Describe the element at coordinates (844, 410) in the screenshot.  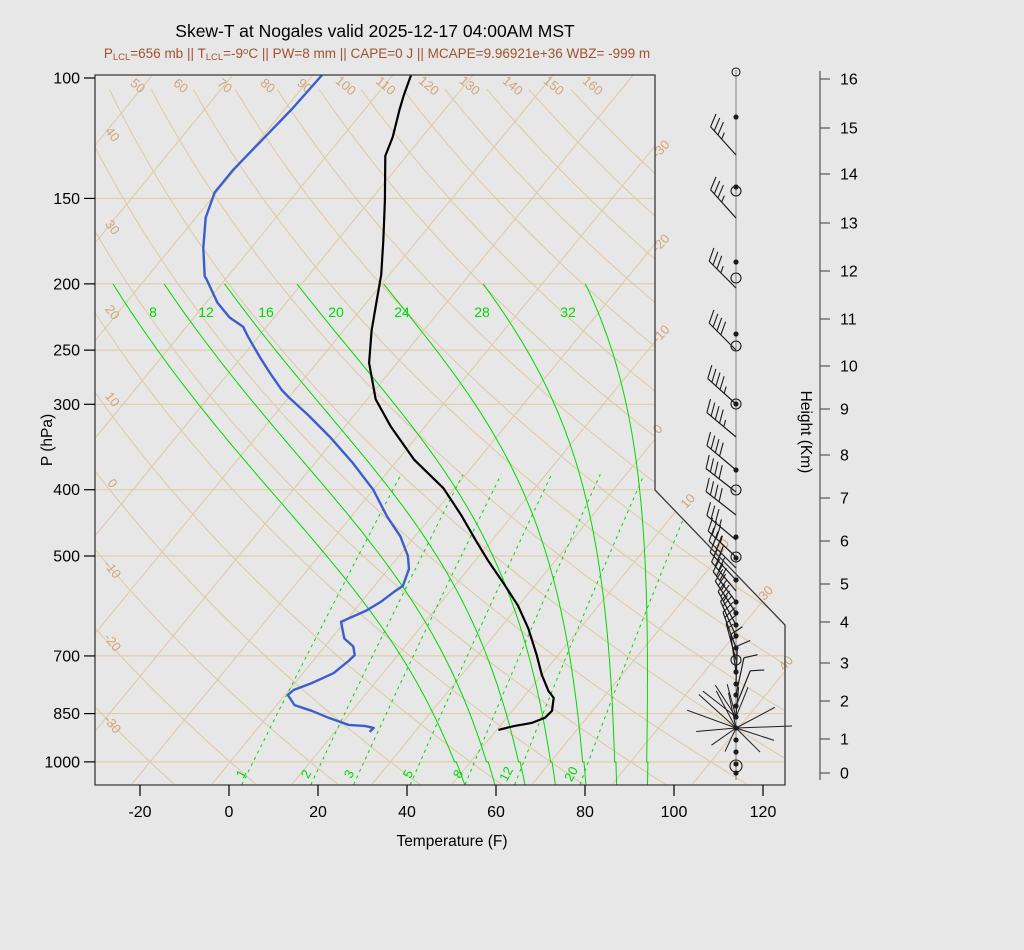
I see `svg-text: 9` at that location.